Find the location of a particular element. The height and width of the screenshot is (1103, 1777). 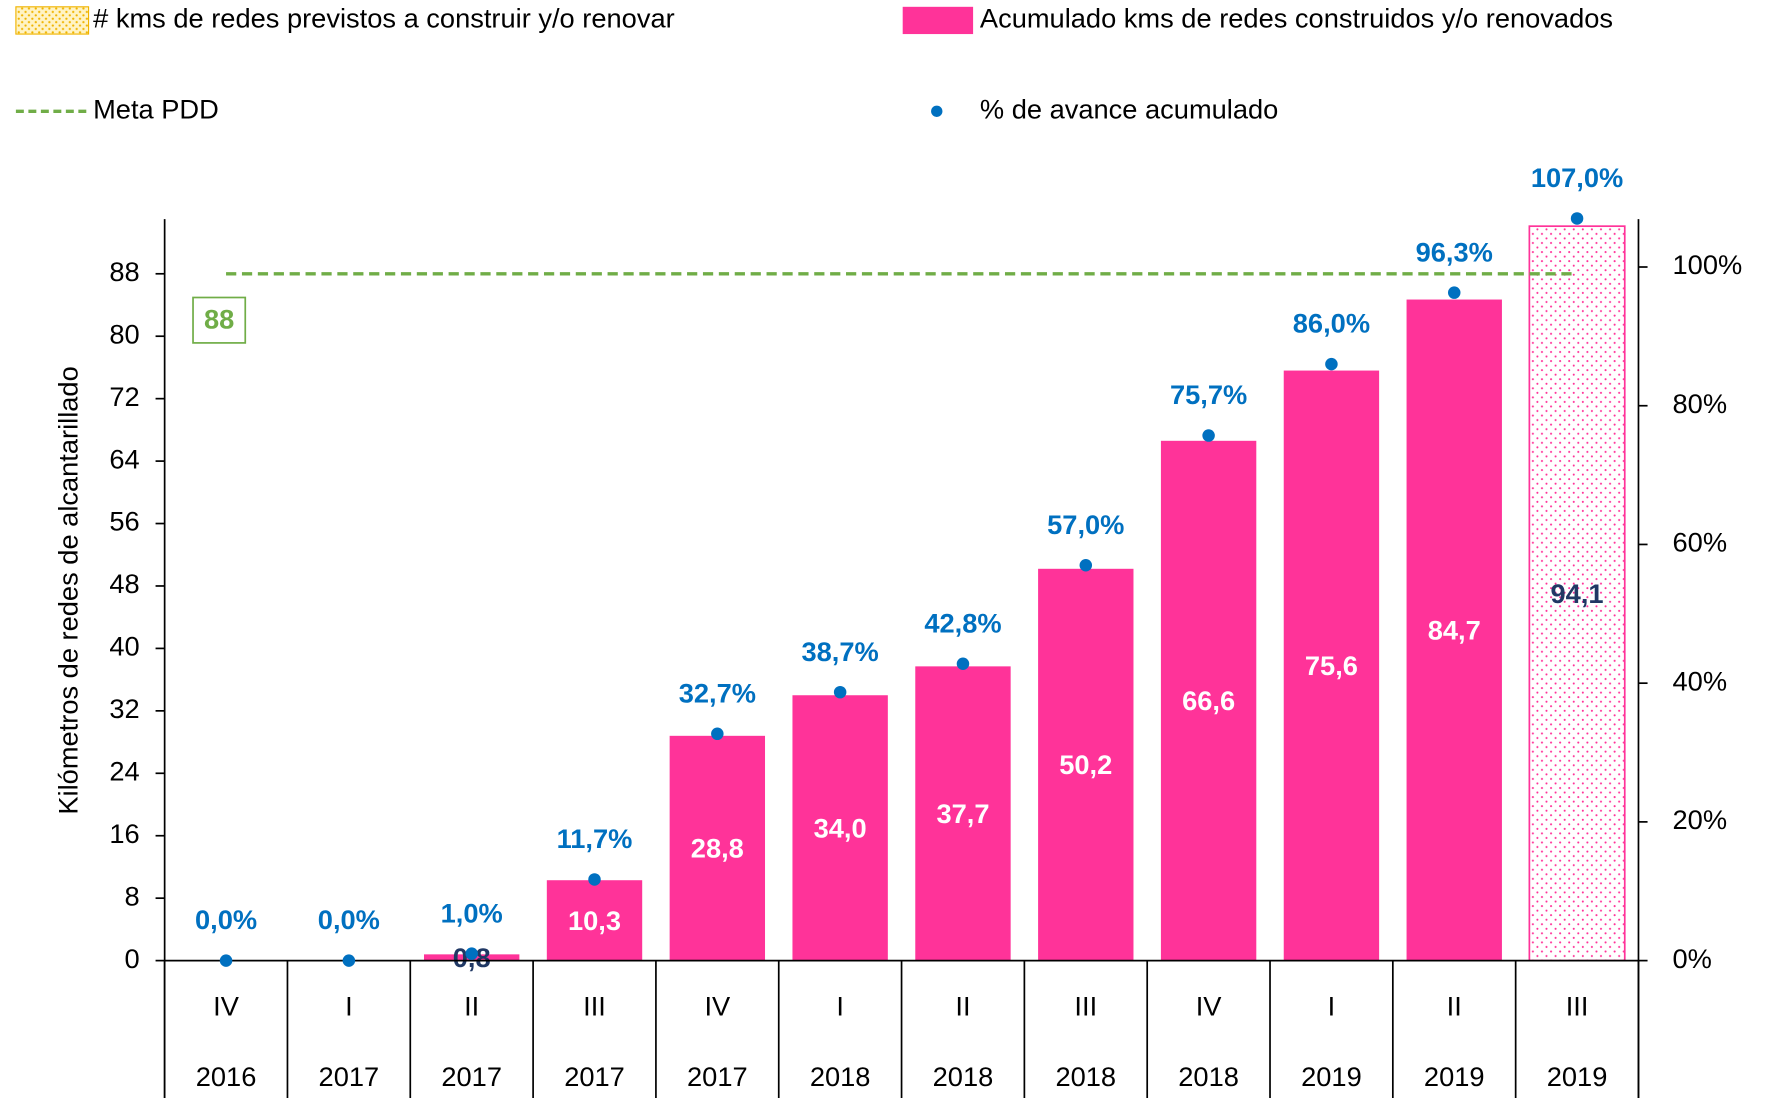

bar-value-label: 84,7 is located at coordinates (1454, 630).